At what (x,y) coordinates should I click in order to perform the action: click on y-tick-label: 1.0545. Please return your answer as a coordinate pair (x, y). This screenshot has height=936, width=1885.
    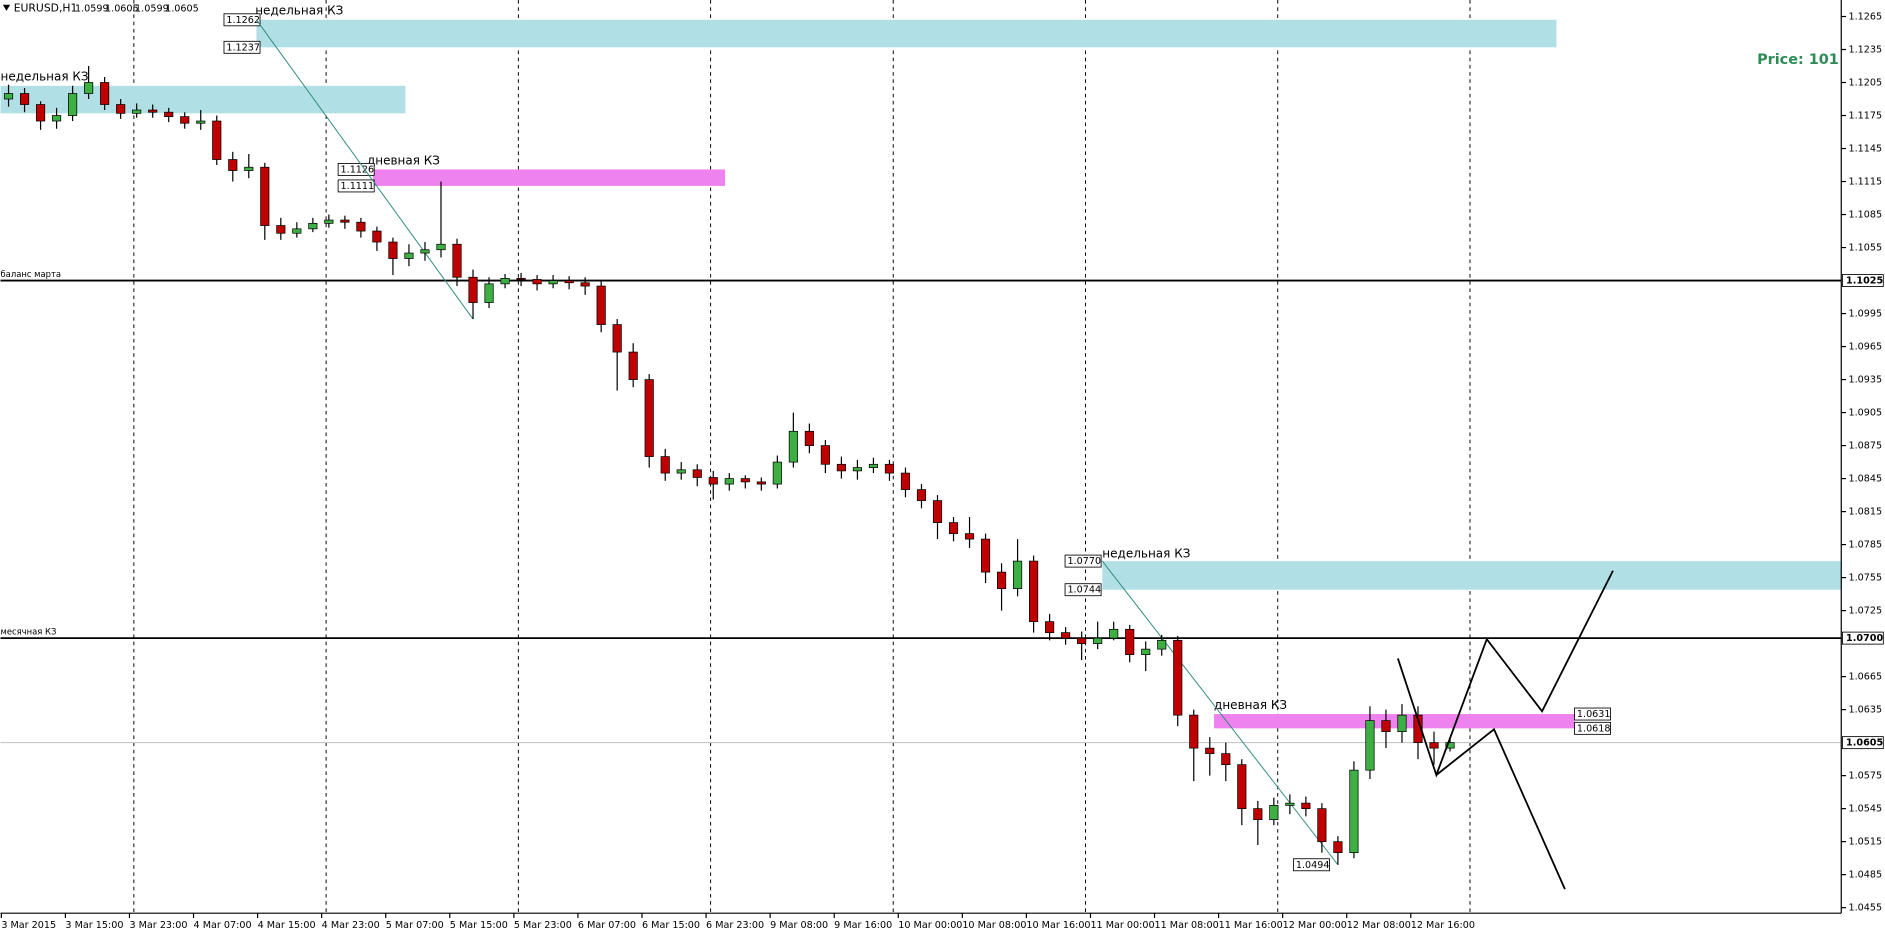
    Looking at the image, I should click on (1865, 809).